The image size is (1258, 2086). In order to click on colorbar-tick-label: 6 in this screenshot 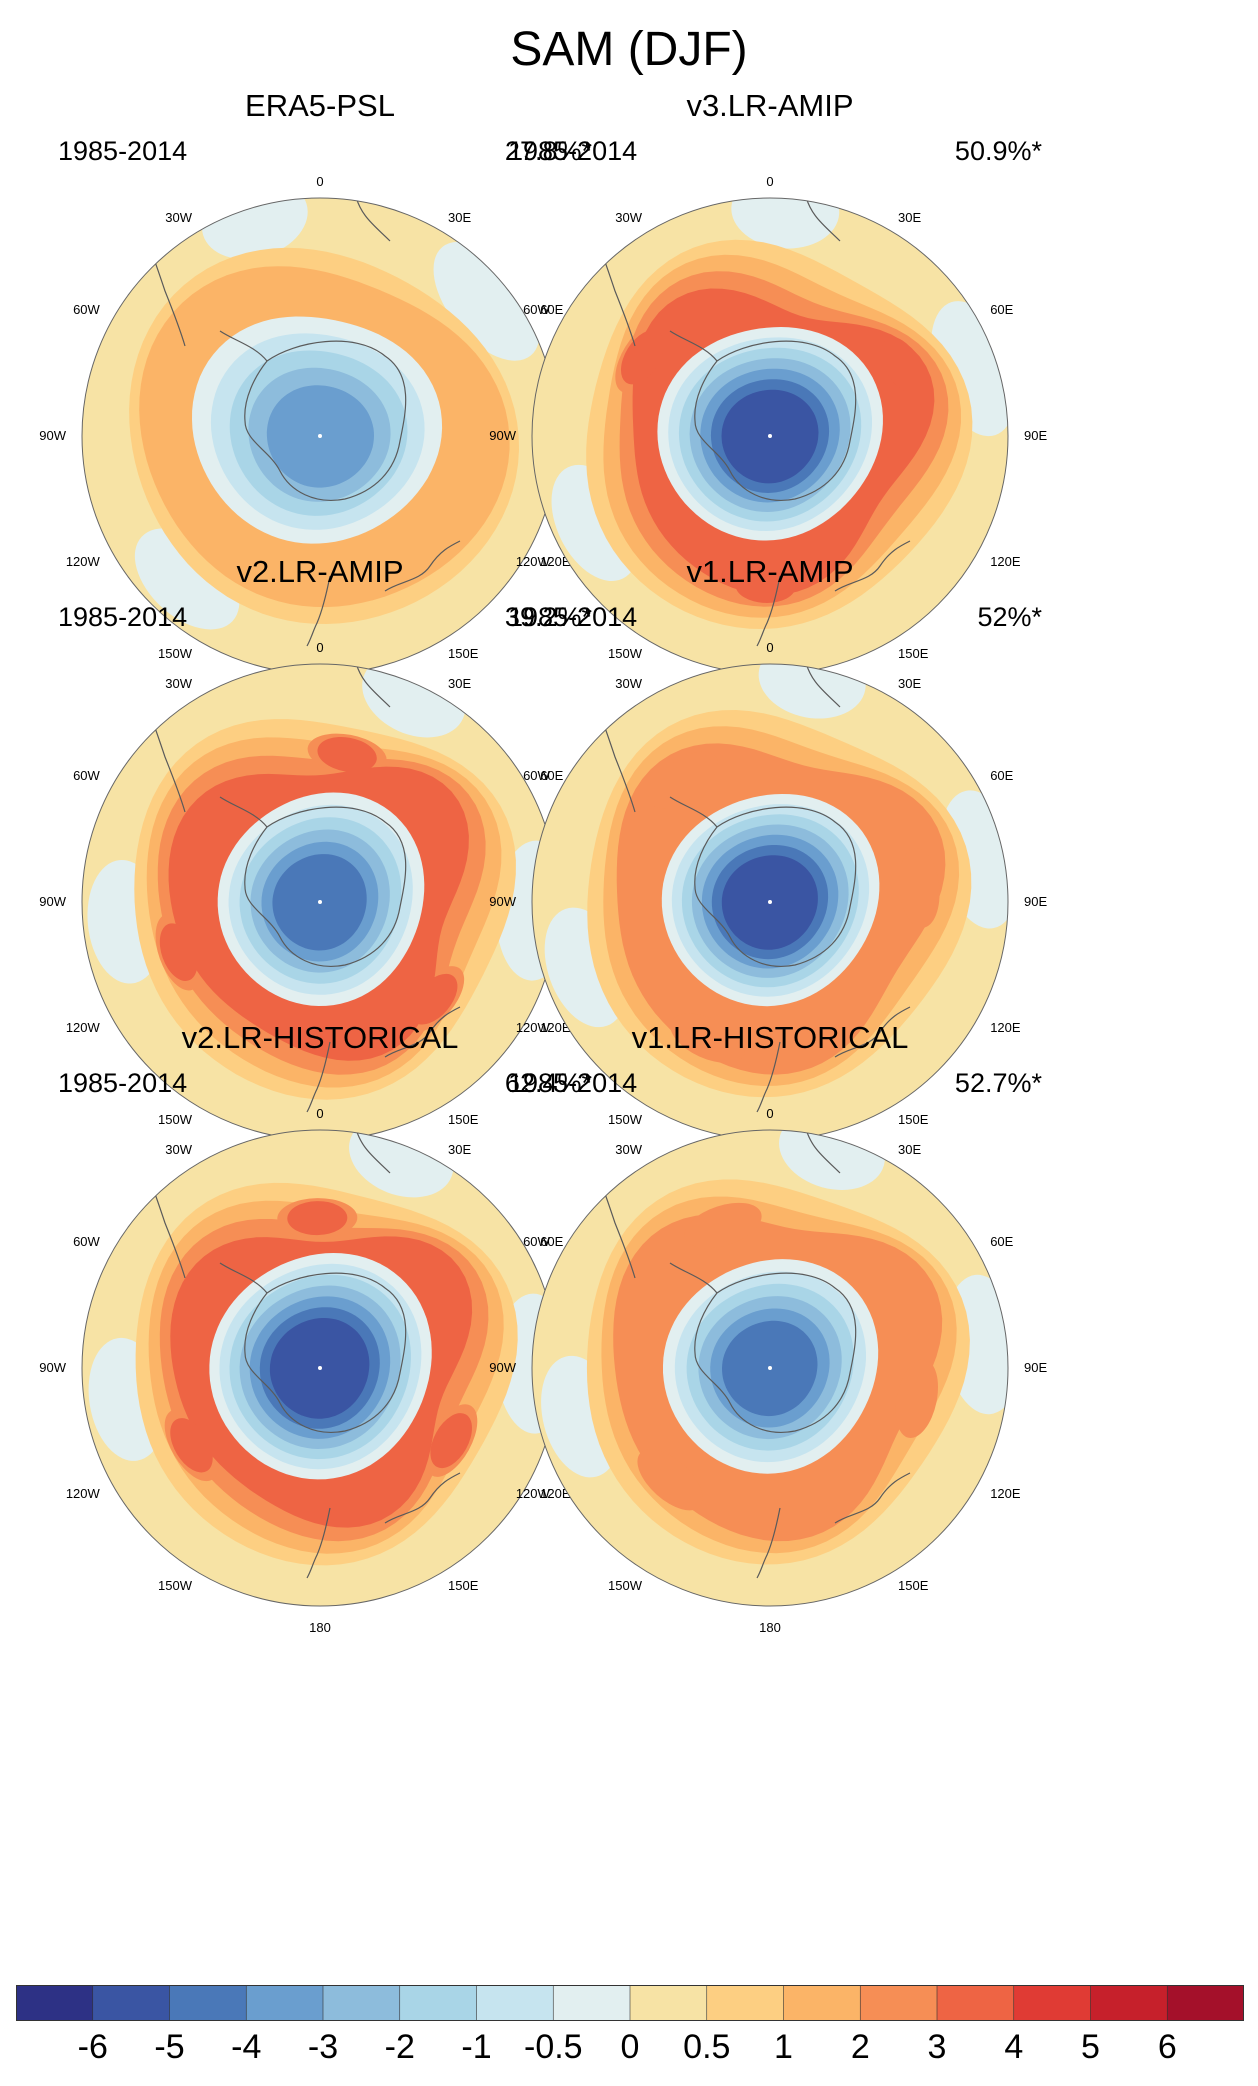, I will do `click(1167, 2047)`.